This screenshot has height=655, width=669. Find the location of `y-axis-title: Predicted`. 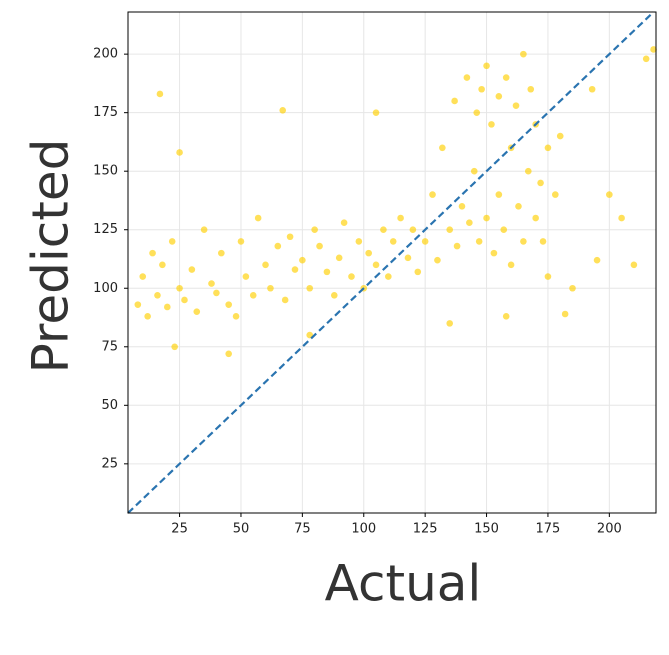

y-axis-title: Predicted is located at coordinates (51, 256).